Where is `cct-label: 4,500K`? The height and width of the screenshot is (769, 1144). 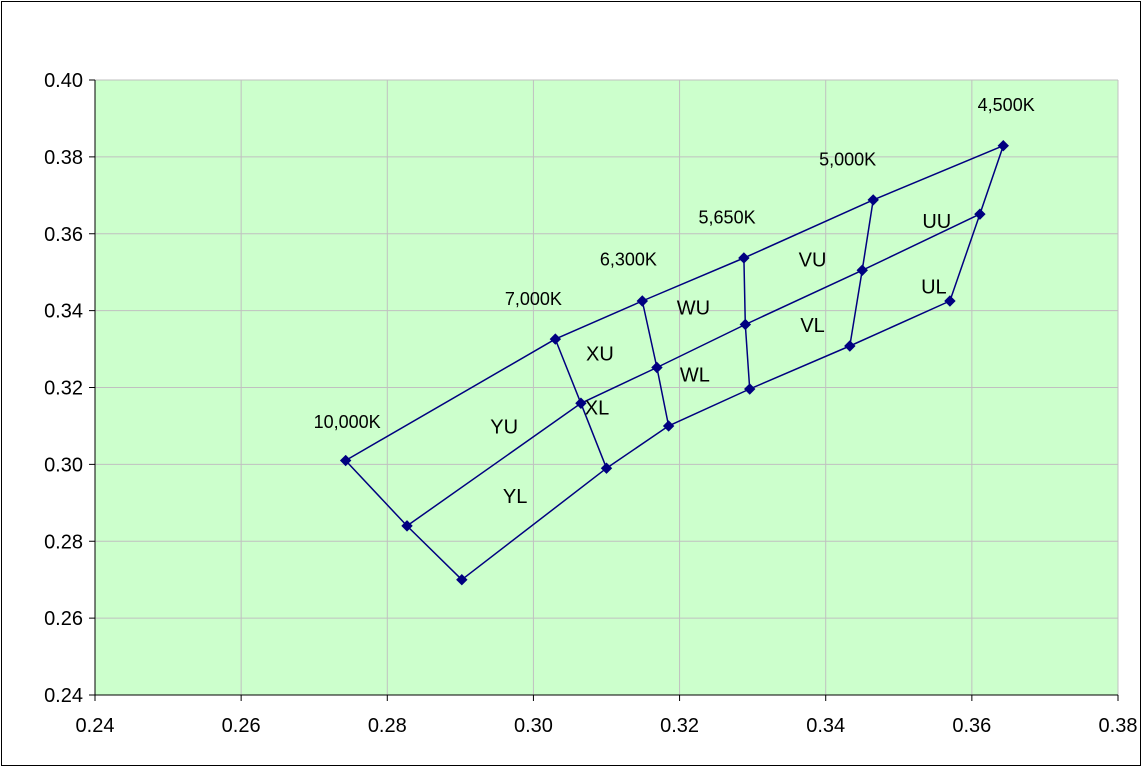
cct-label: 4,500K is located at coordinates (1006, 105).